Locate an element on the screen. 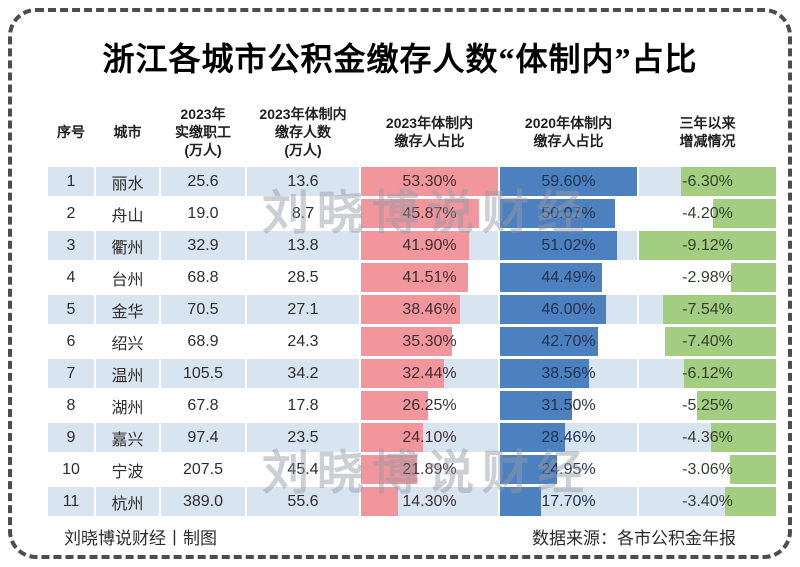 The image size is (800, 567). cell-pct-2020: 24.95% is located at coordinates (568, 469).